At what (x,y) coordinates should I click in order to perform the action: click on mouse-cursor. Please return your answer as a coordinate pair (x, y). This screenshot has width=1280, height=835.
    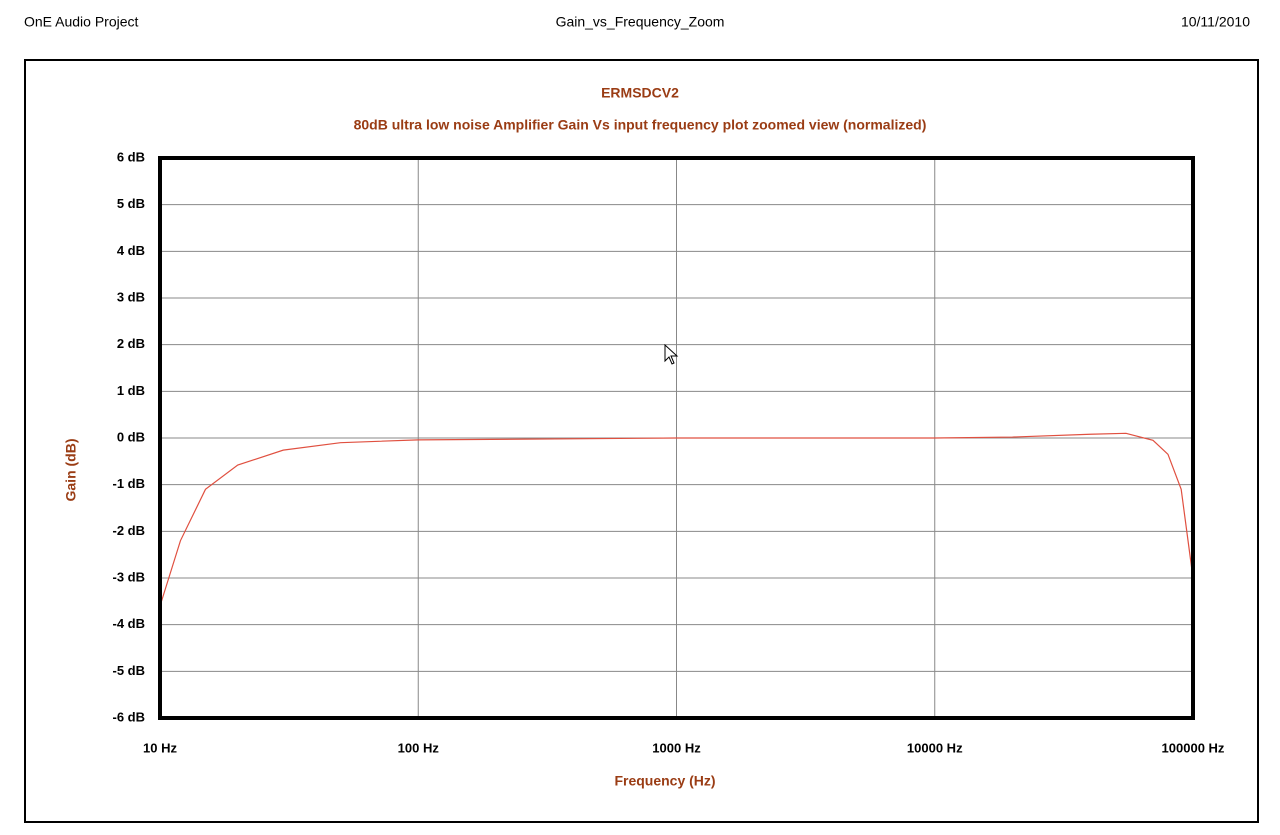
    Looking at the image, I should click on (671, 354).